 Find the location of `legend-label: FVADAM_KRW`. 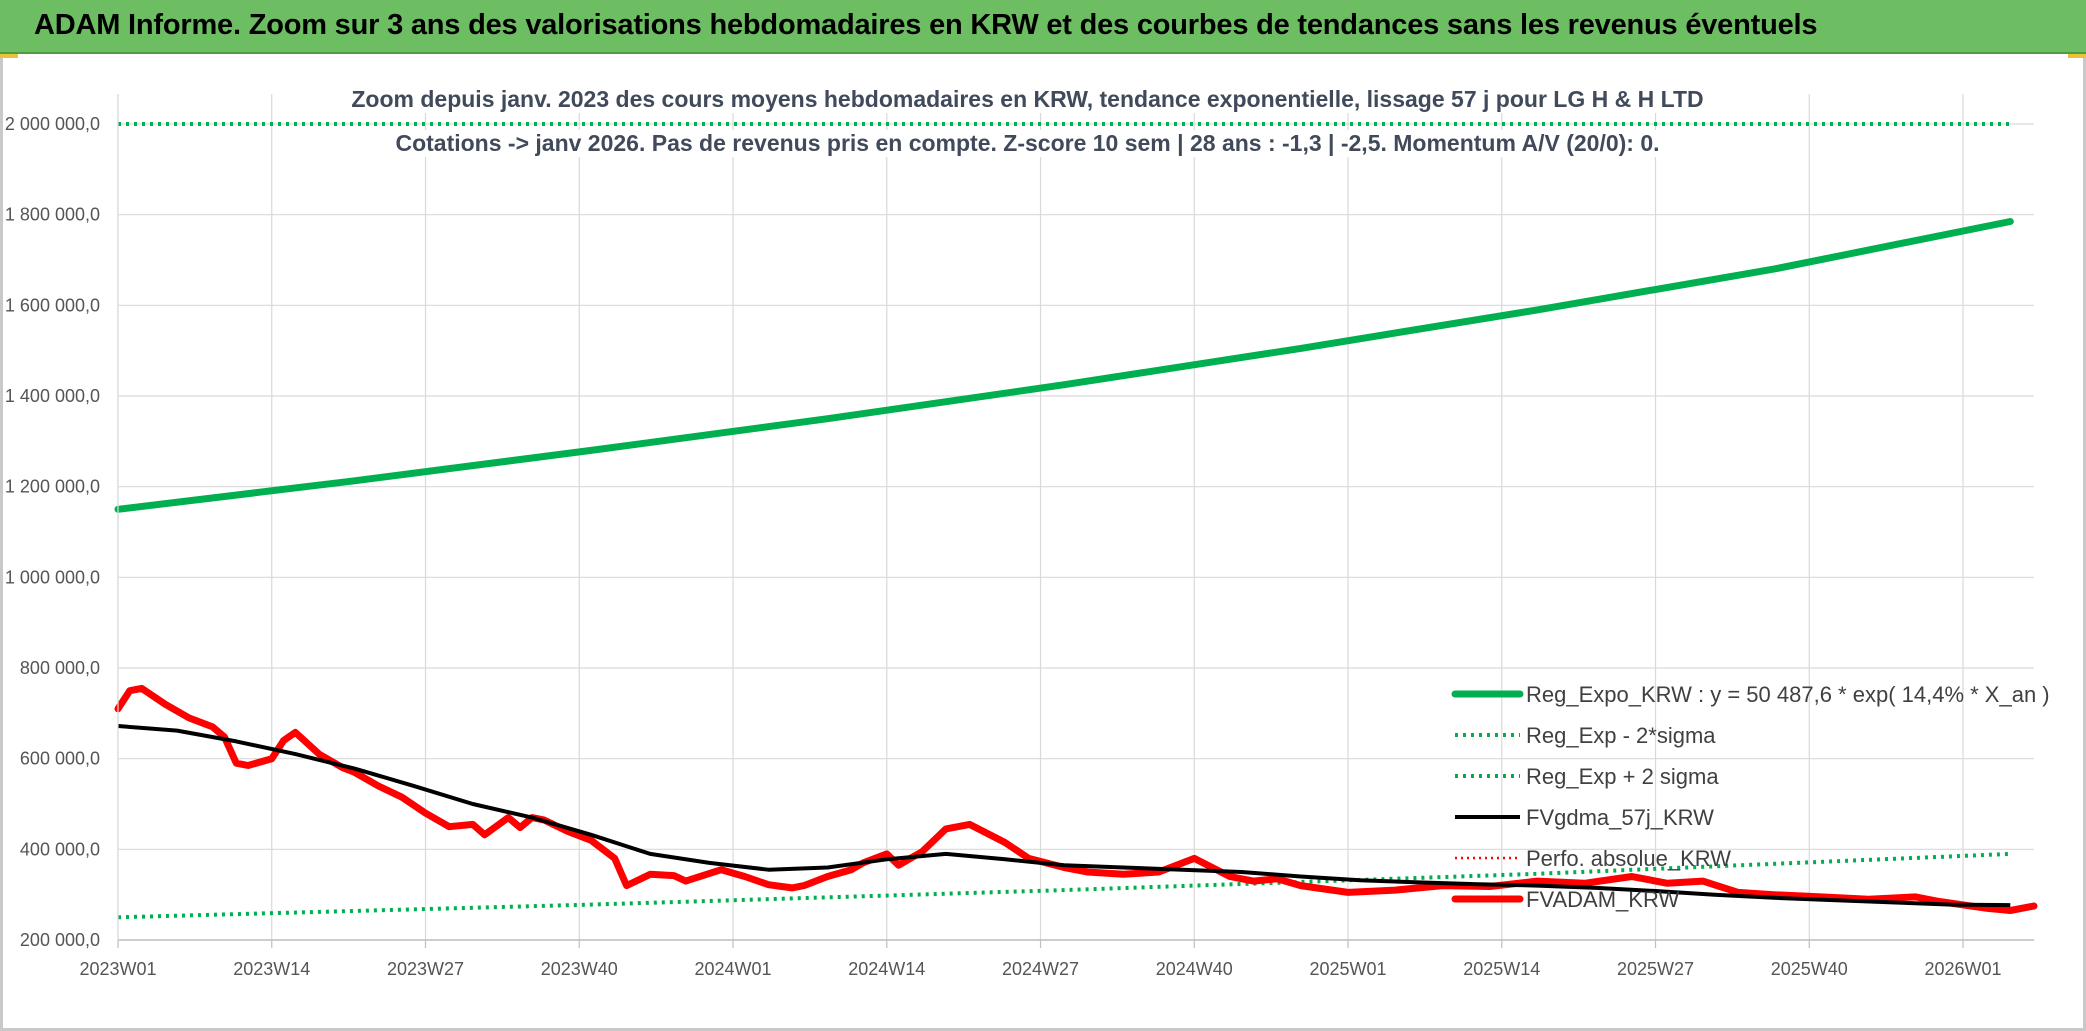

legend-label: FVADAM_KRW is located at coordinates (1602, 899).